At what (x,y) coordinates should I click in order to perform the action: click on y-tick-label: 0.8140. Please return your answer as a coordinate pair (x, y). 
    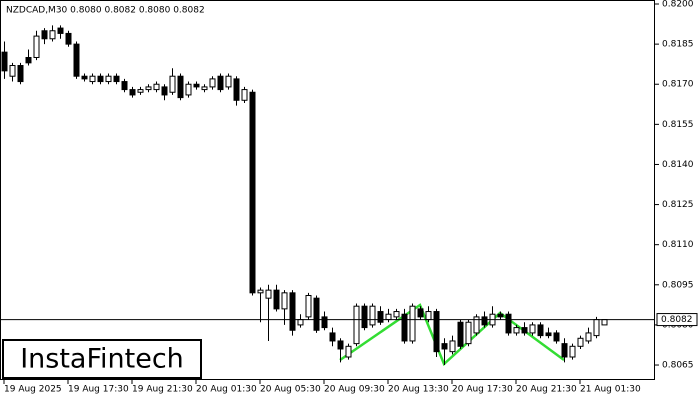
    Looking at the image, I should click on (678, 165).